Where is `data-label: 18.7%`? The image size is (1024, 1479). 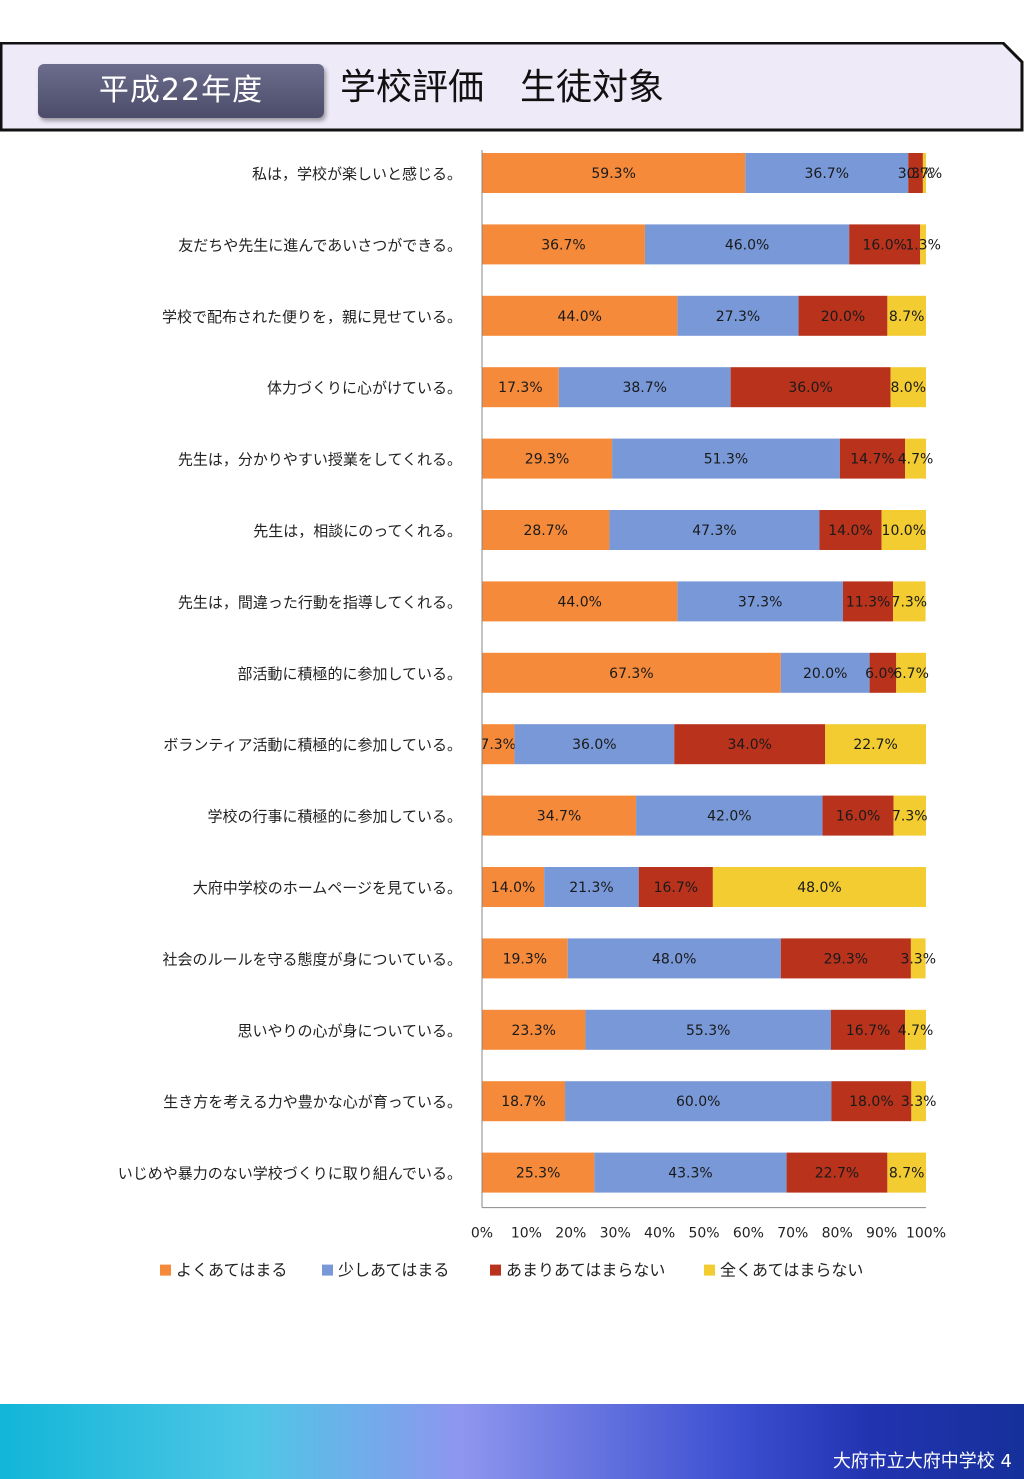
data-label: 18.7% is located at coordinates (523, 1102).